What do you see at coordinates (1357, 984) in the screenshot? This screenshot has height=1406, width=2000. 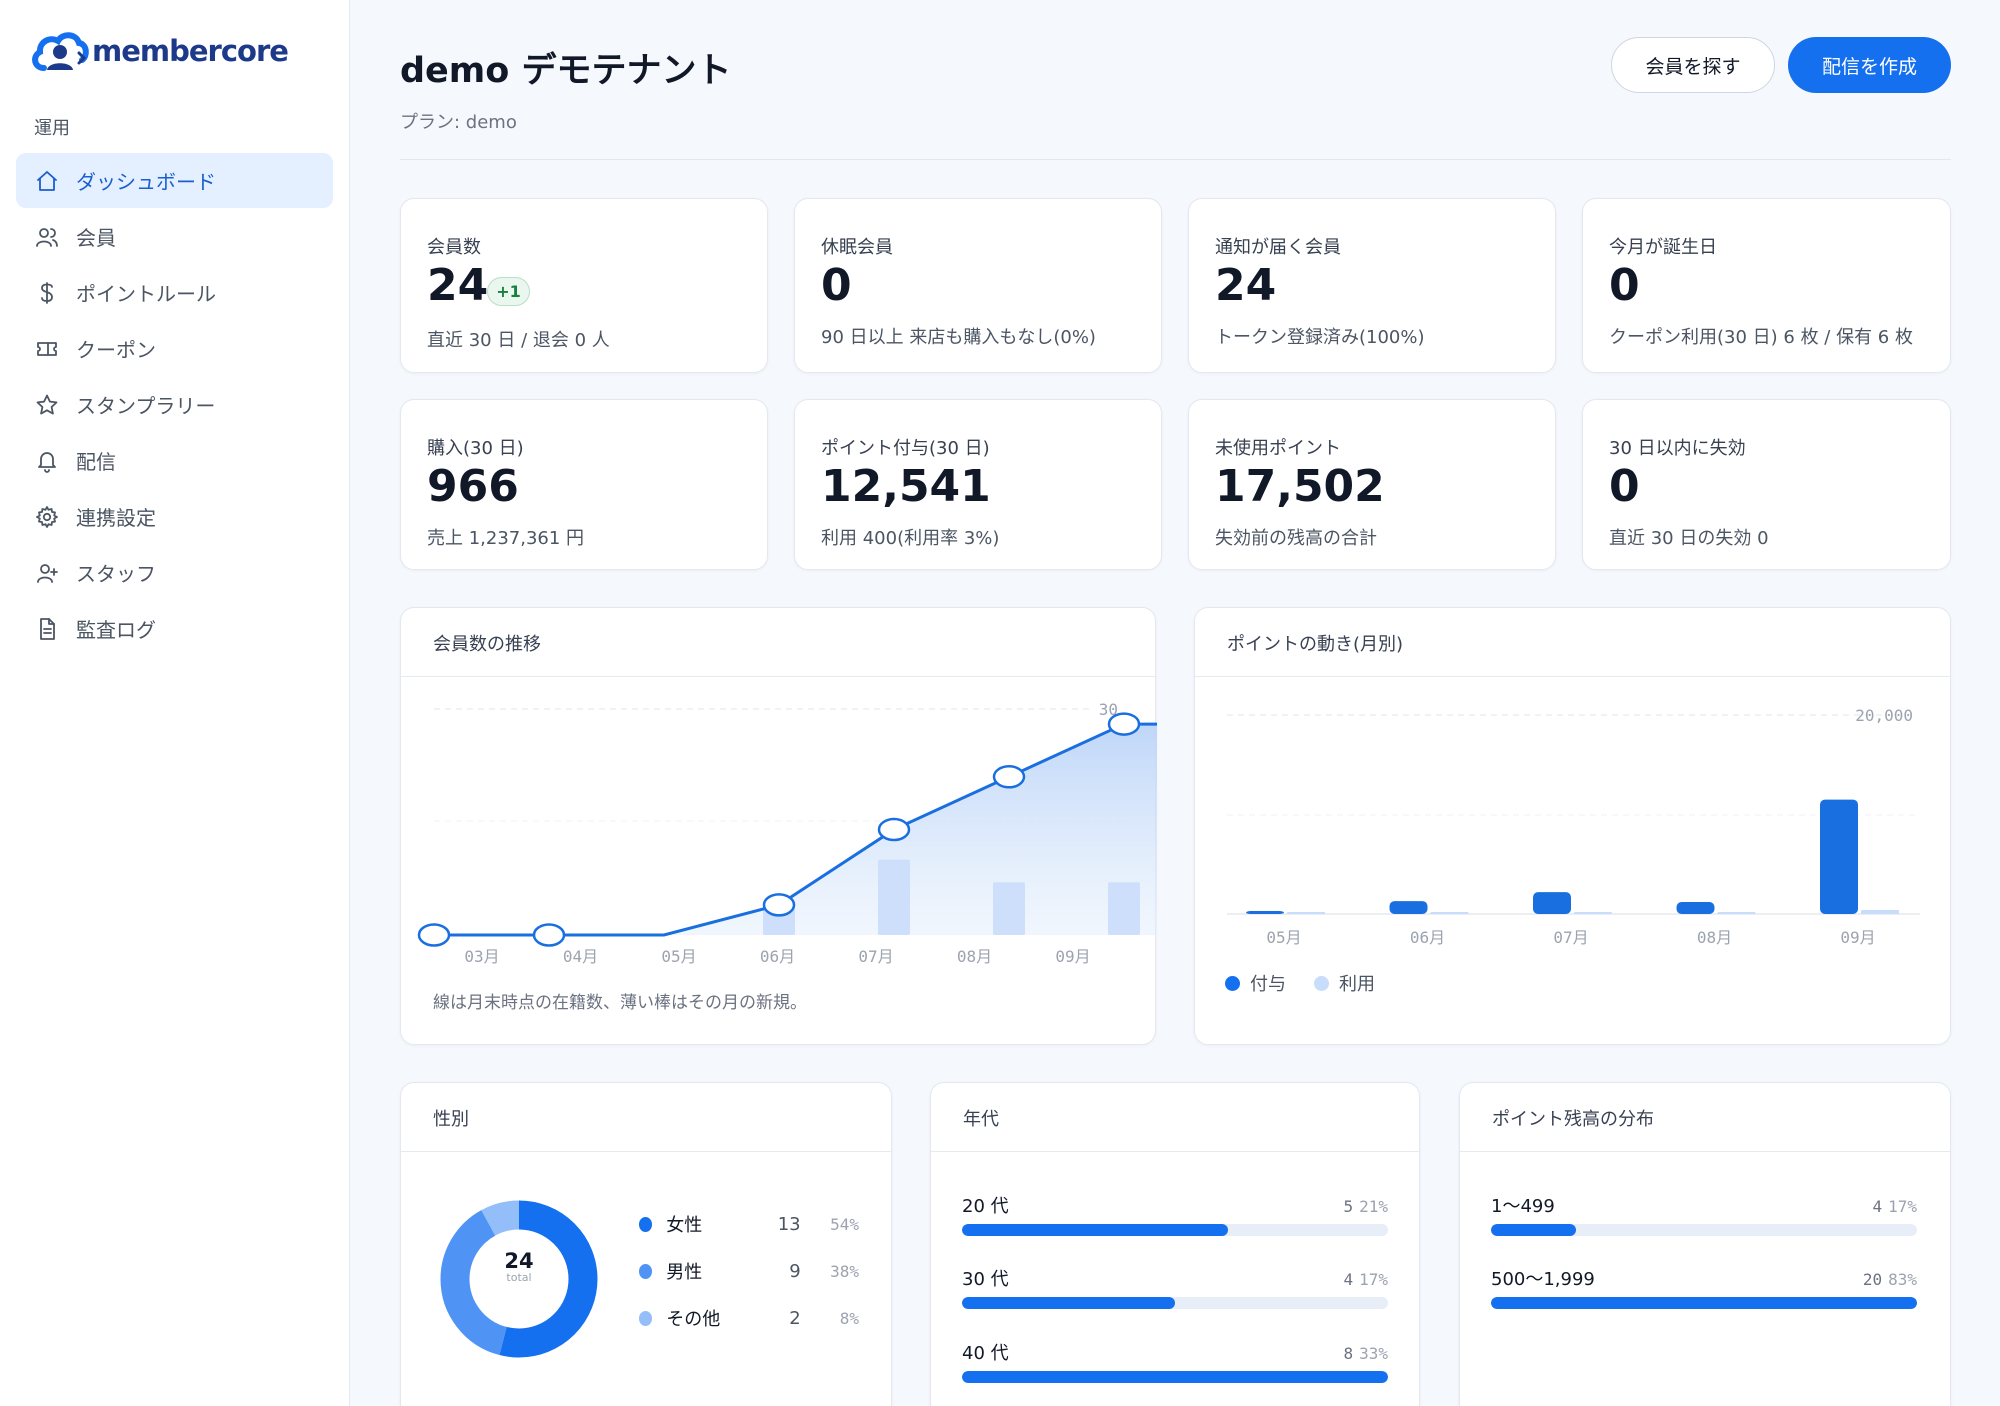 I see `legend-label: 利用` at bounding box center [1357, 984].